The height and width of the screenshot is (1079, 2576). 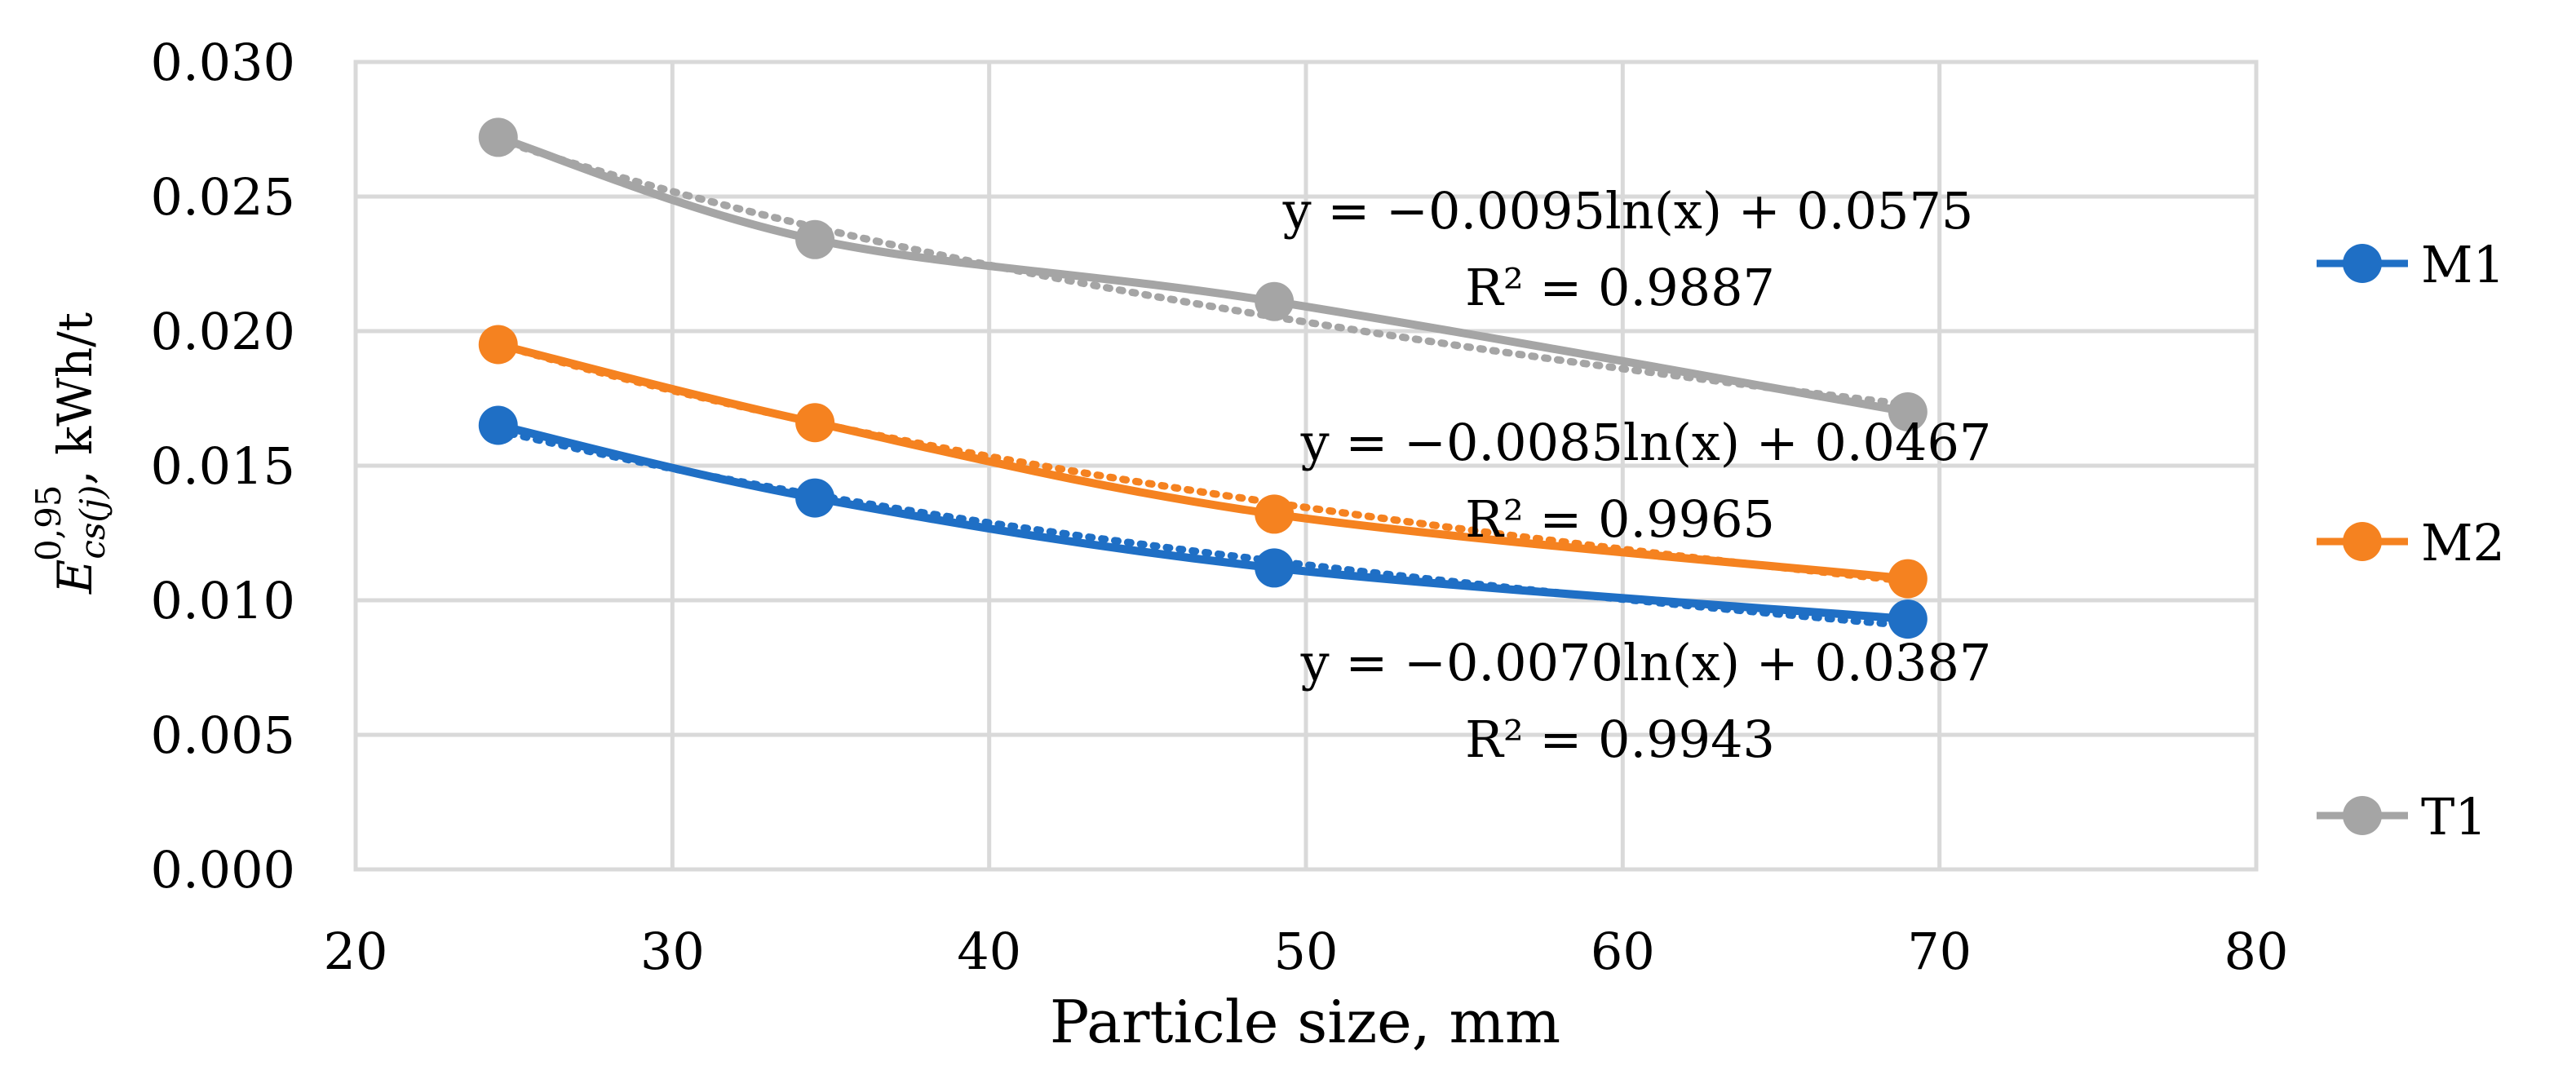 I want to click on x-tick-label: 80, so click(x=2256, y=951).